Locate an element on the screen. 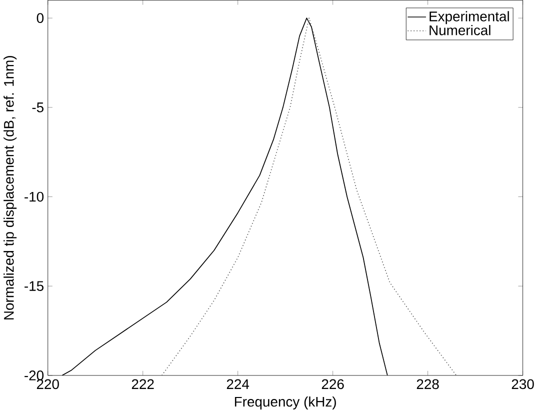 This screenshot has height=413, width=538. x-tick-label: 226 is located at coordinates (333, 384).